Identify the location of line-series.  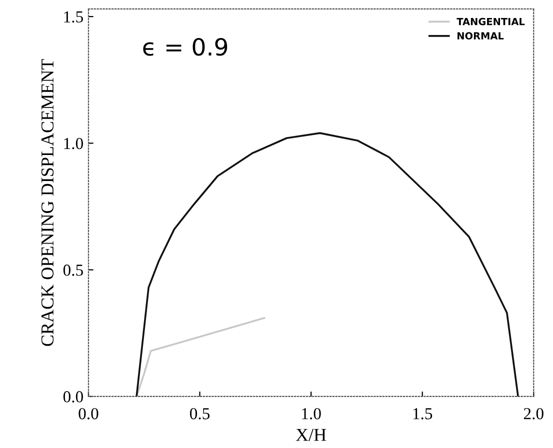
(201, 356).